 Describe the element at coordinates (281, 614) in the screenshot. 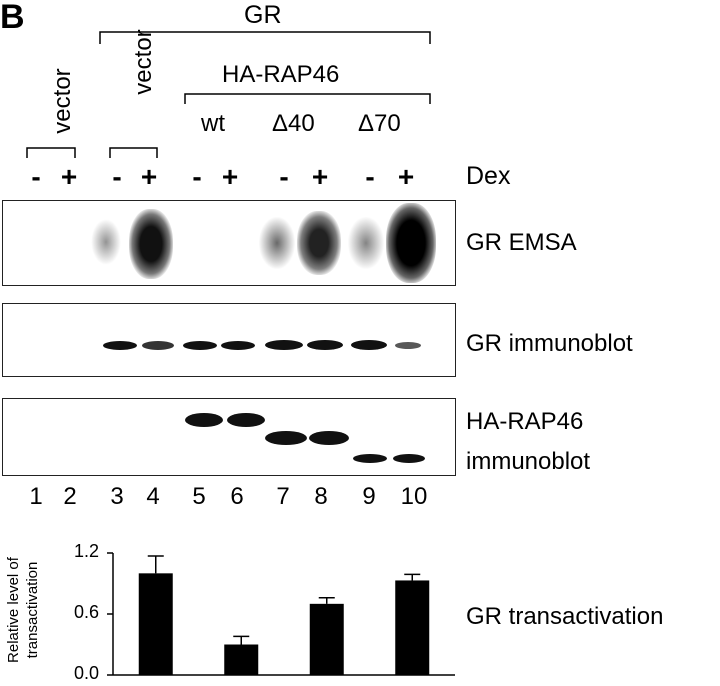

I see `chart-plot-area` at that location.